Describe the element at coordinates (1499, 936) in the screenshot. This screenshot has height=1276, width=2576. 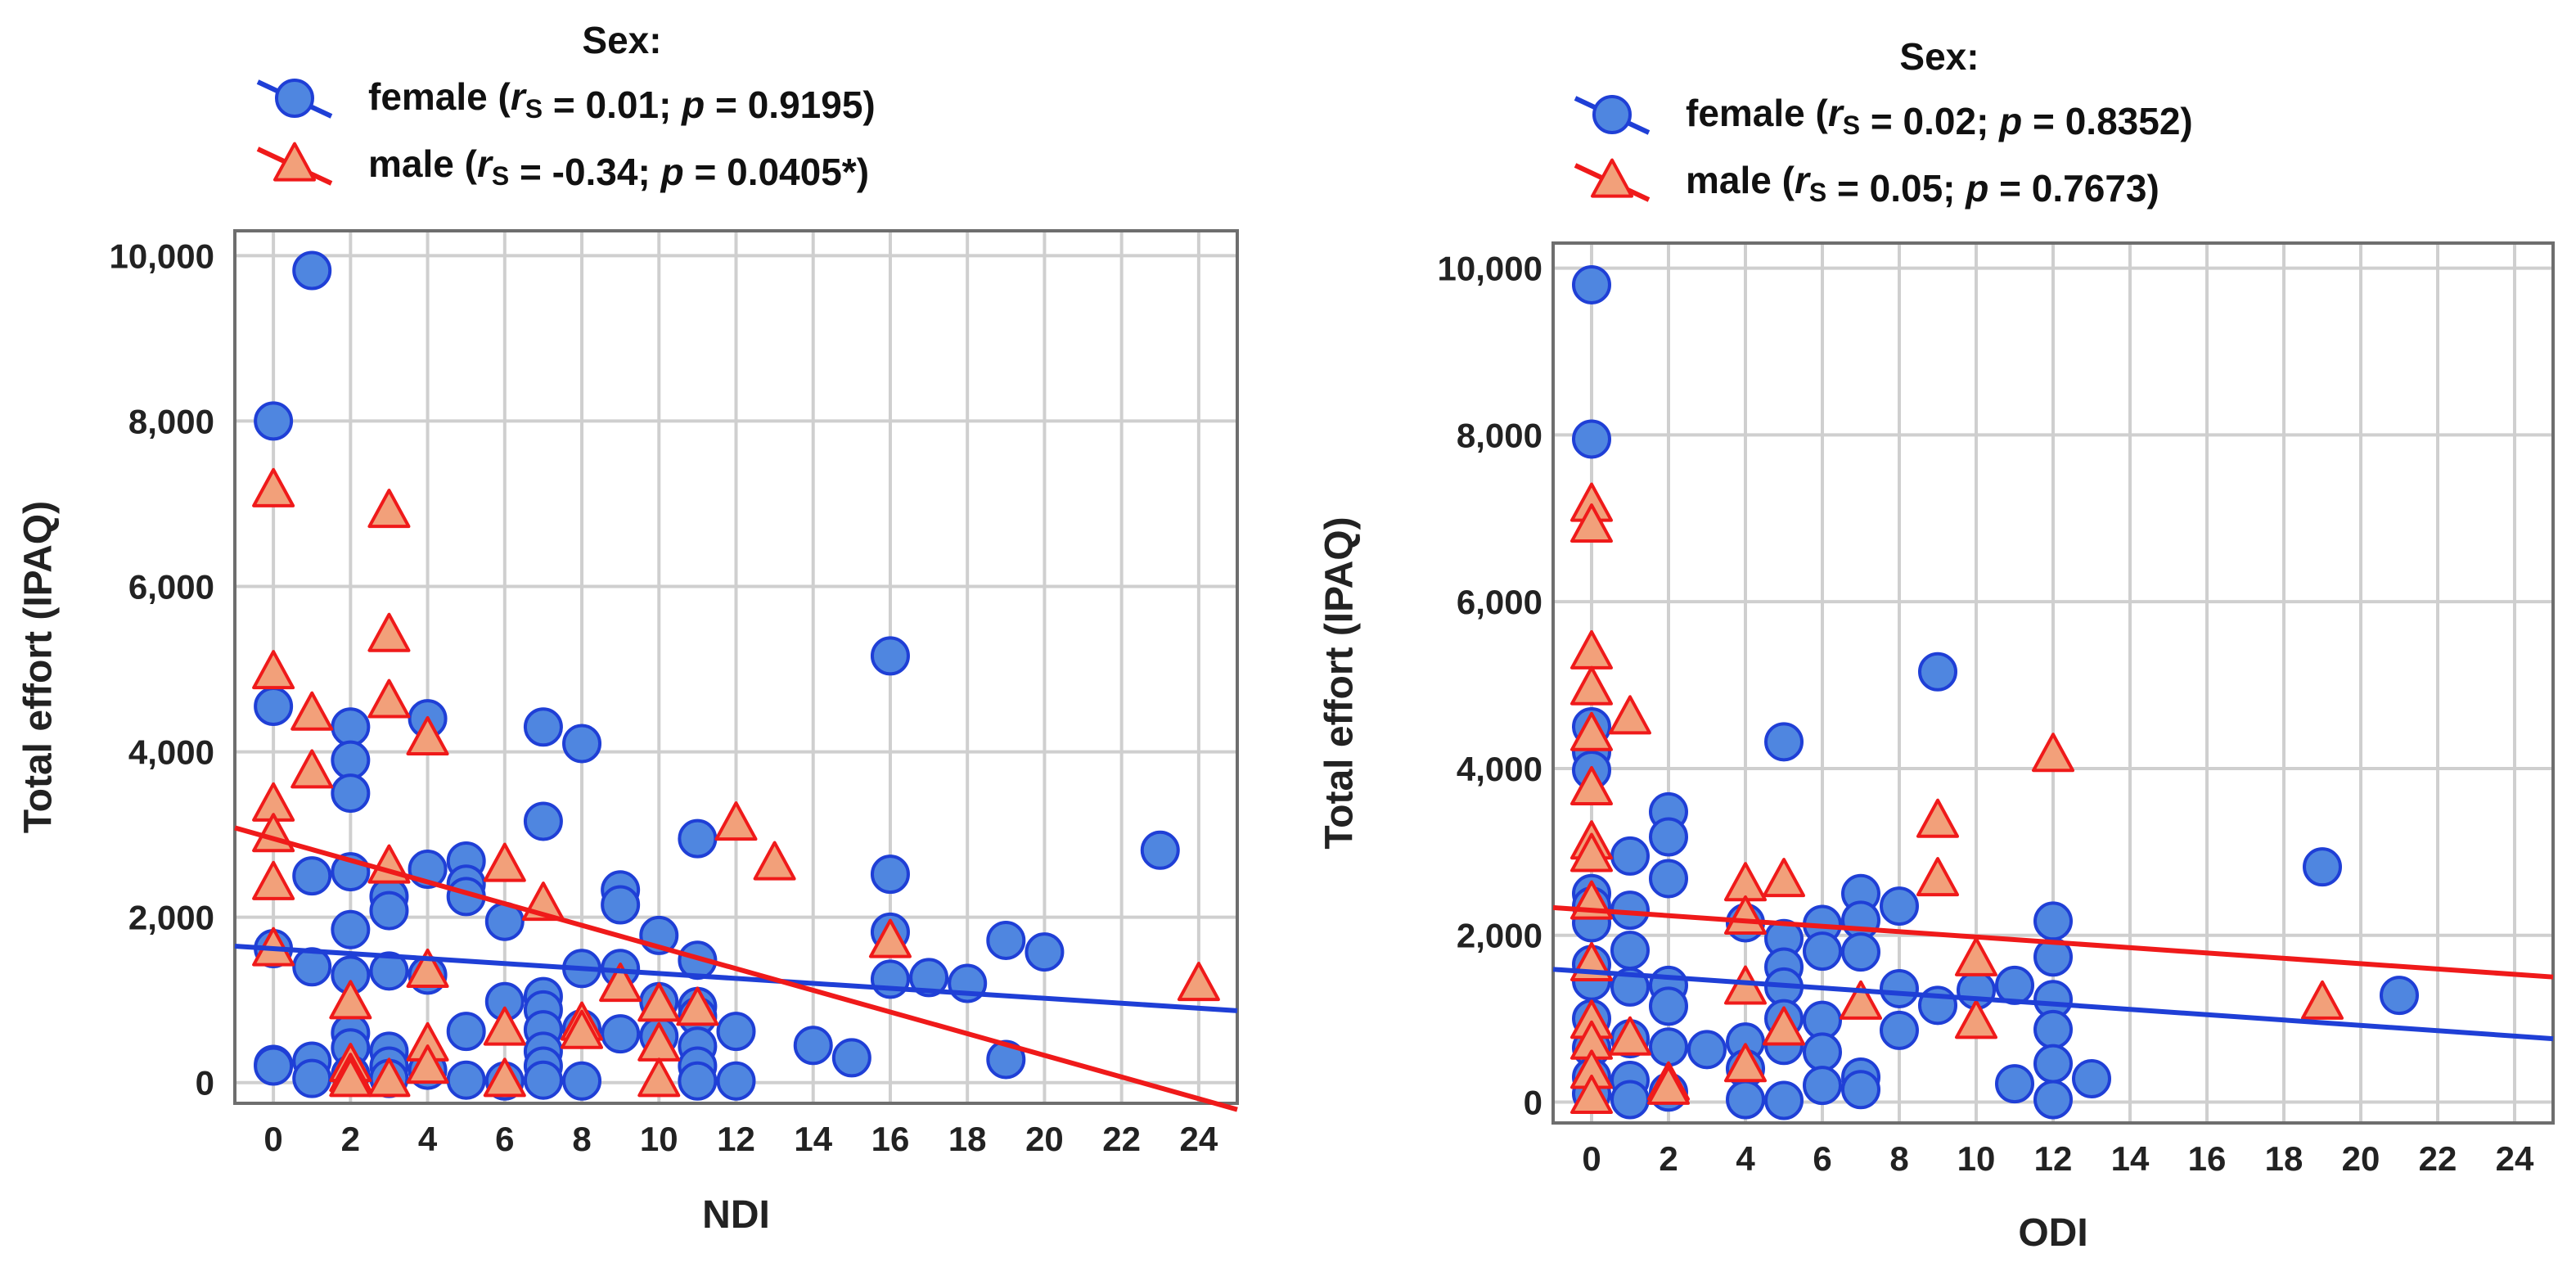
I see `y-tick-label: 2,000` at that location.